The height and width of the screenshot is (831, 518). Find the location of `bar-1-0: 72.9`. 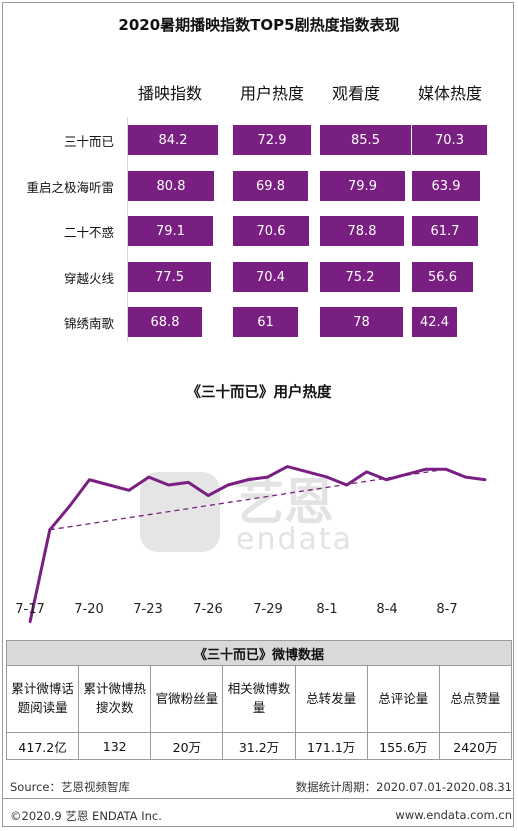

bar-1-0: 72.9 is located at coordinates (272, 140).